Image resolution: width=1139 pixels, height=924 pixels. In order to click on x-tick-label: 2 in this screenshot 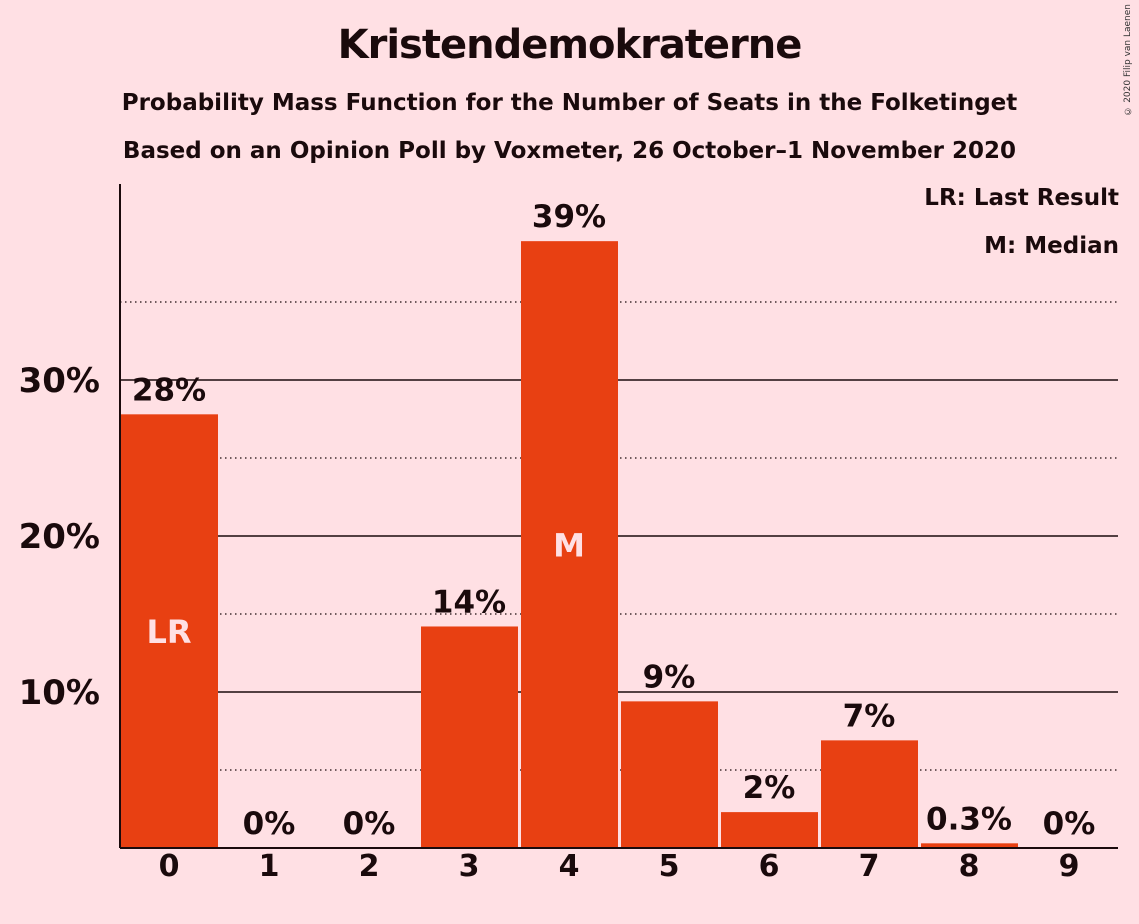, I will do `click(369, 866)`.